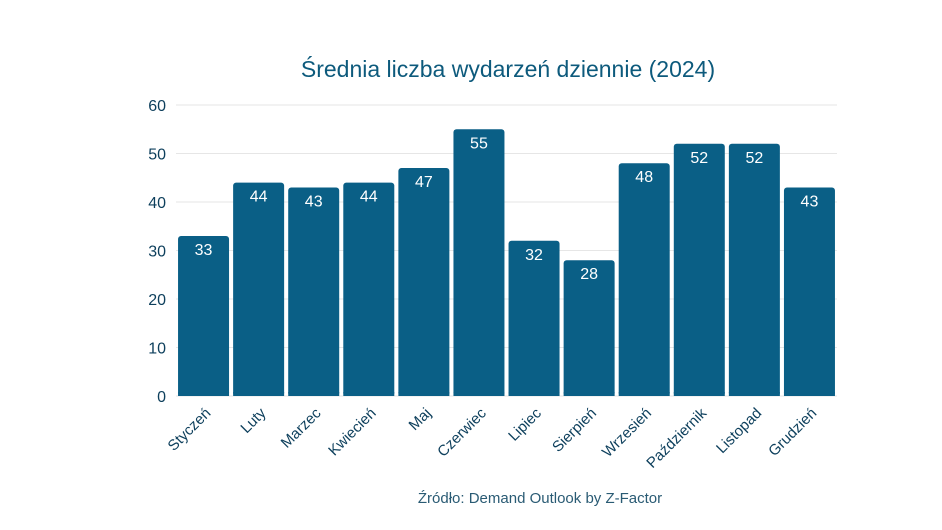  I want to click on x-tick-label: Marzec, so click(301, 427).